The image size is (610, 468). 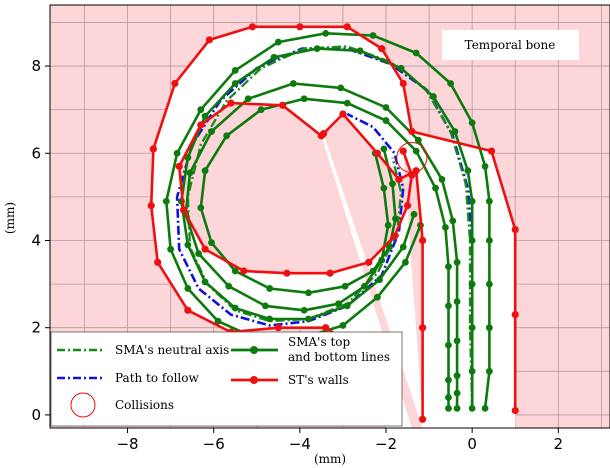 I want to click on legend-label-sma-lines-1: SMA's top, so click(x=319, y=342).